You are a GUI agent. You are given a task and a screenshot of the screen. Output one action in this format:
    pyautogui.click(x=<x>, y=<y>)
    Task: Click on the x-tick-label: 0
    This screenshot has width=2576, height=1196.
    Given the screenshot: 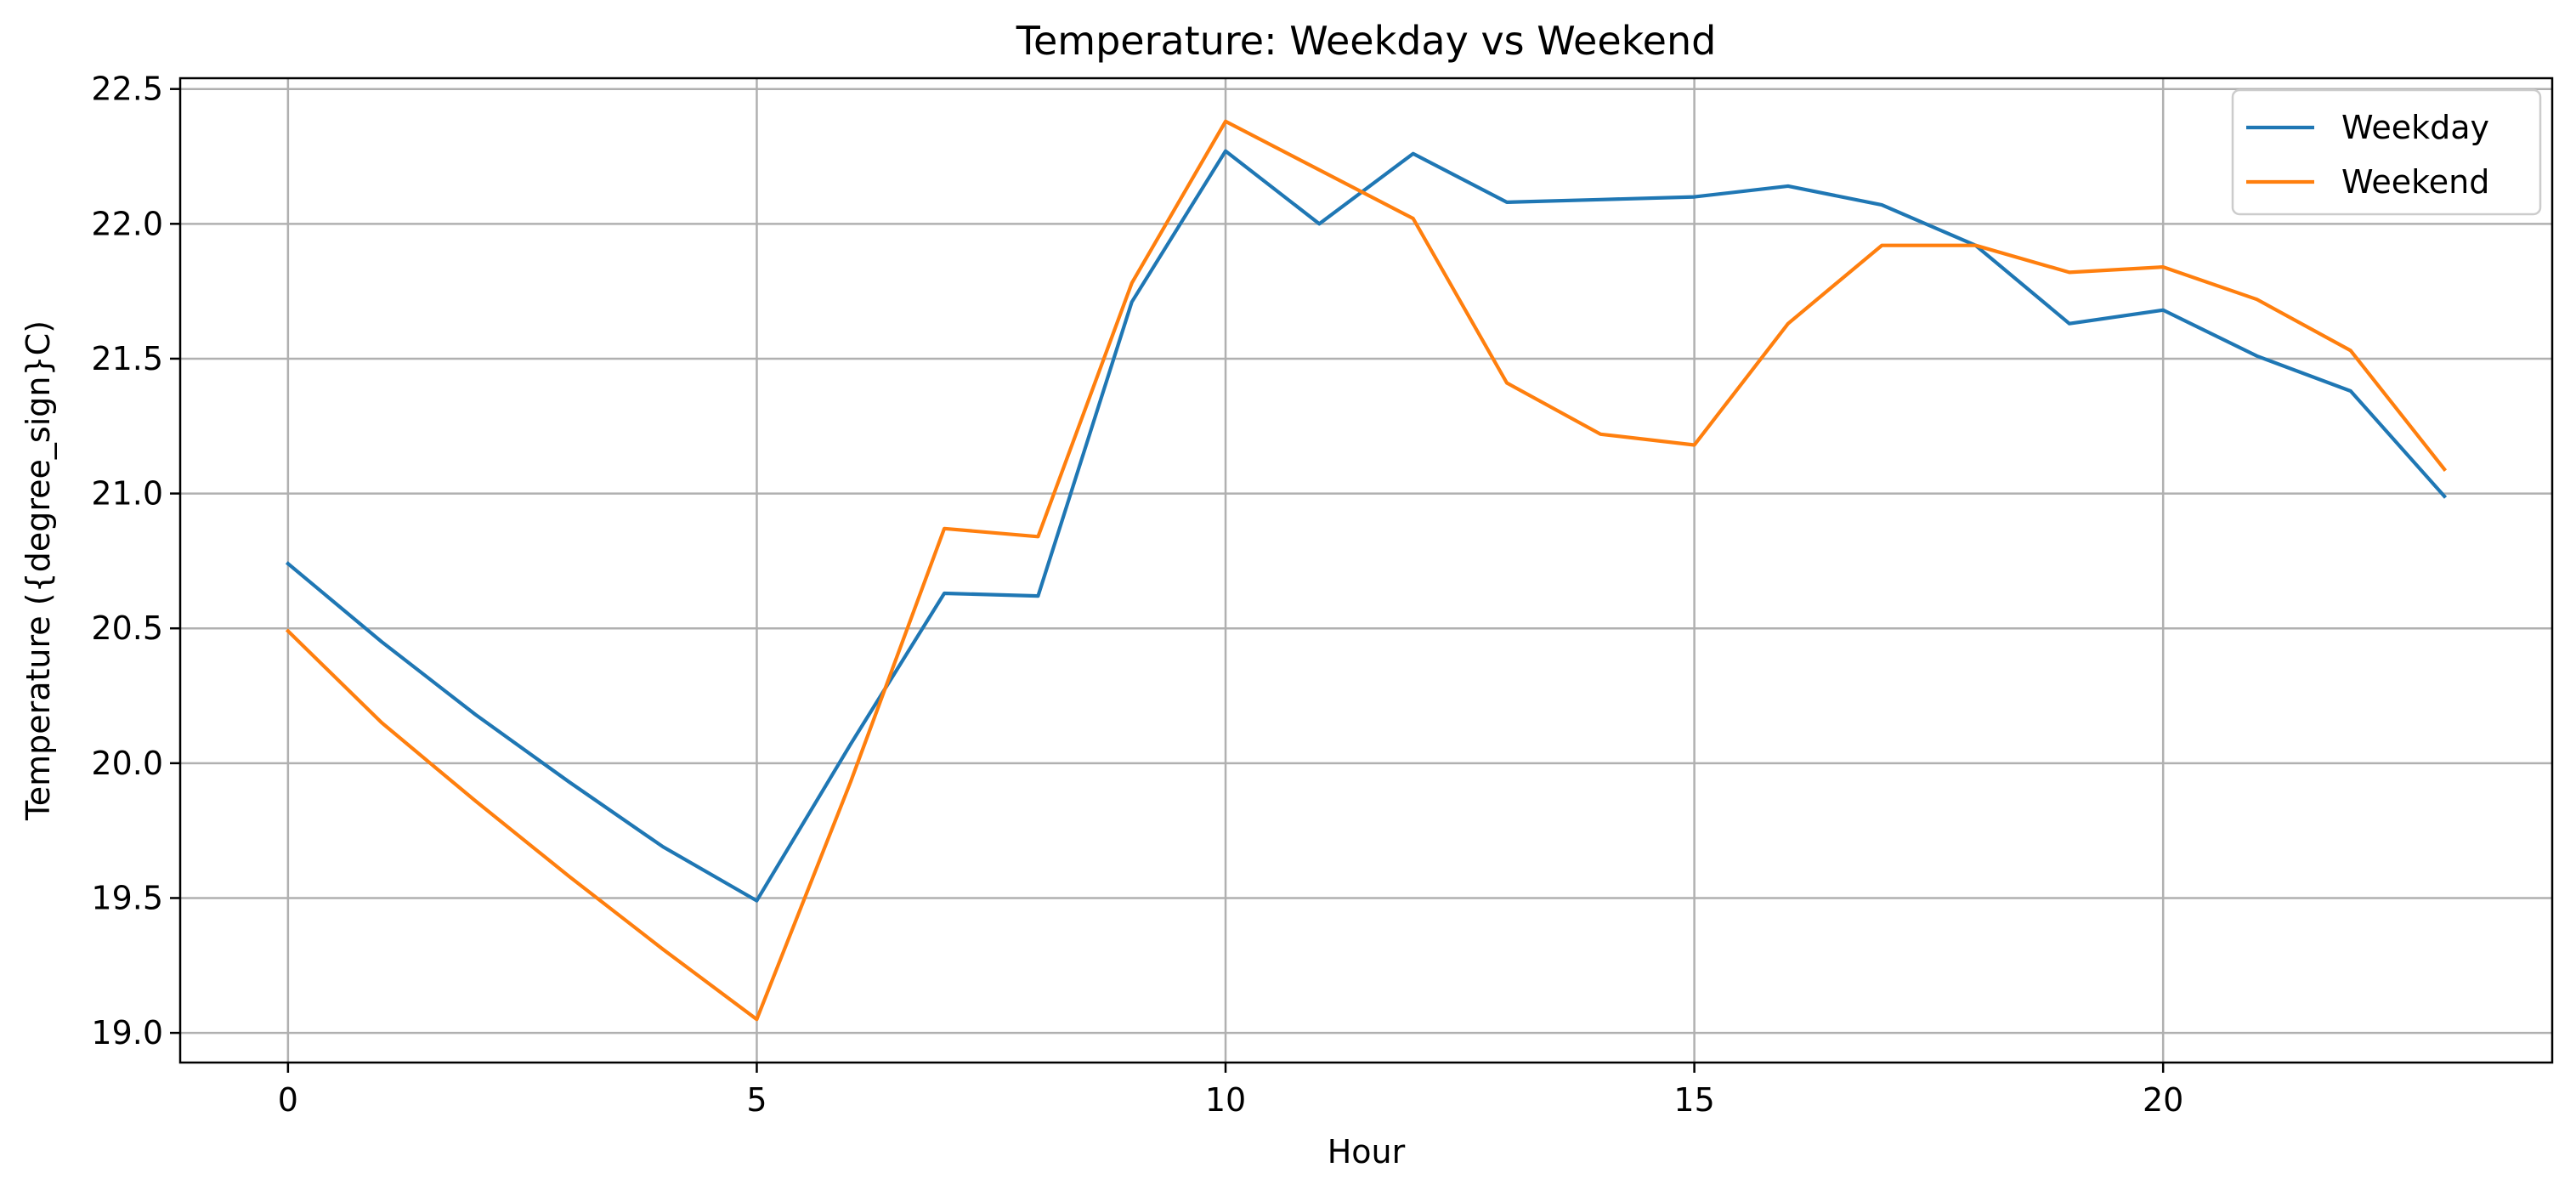 What is the action you would take?
    pyautogui.click(x=288, y=1100)
    